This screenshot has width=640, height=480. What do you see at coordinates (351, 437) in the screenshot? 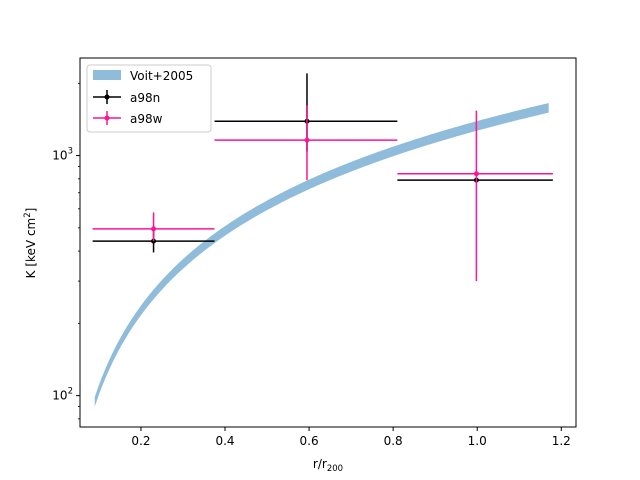
I see `x-axis: 0.2 0.4 0.6 0.8 1.0 1.2` at bounding box center [351, 437].